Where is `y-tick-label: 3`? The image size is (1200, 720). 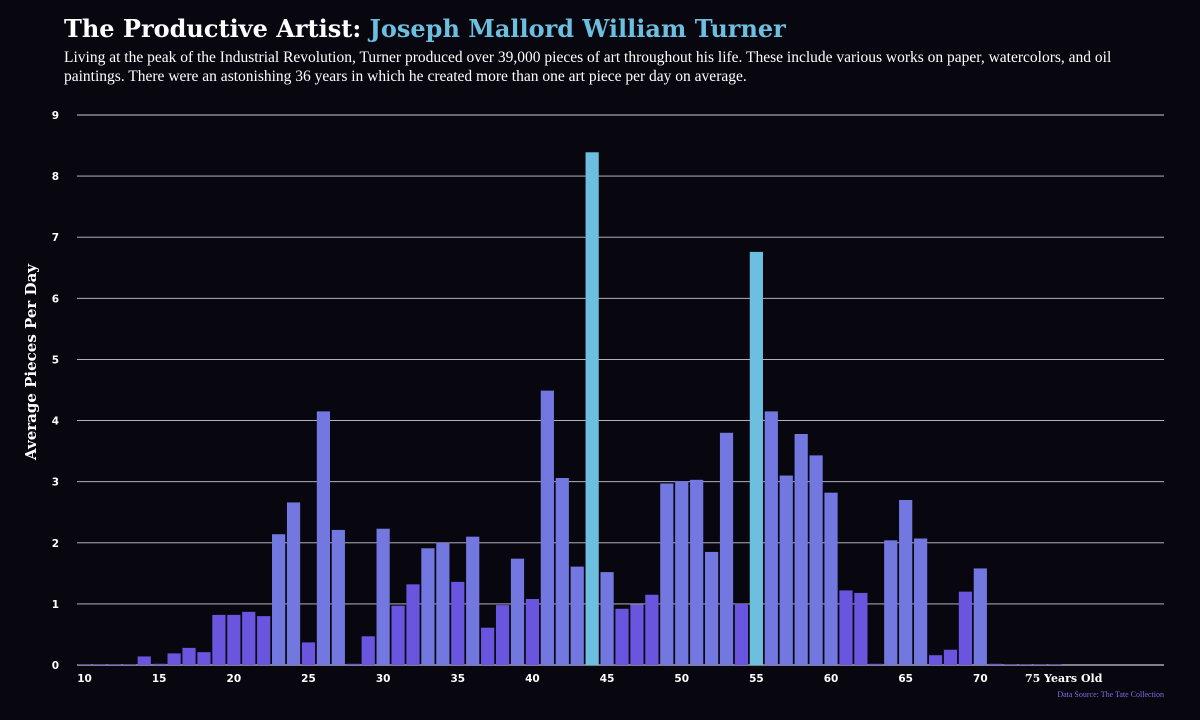 y-tick-label: 3 is located at coordinates (55, 483).